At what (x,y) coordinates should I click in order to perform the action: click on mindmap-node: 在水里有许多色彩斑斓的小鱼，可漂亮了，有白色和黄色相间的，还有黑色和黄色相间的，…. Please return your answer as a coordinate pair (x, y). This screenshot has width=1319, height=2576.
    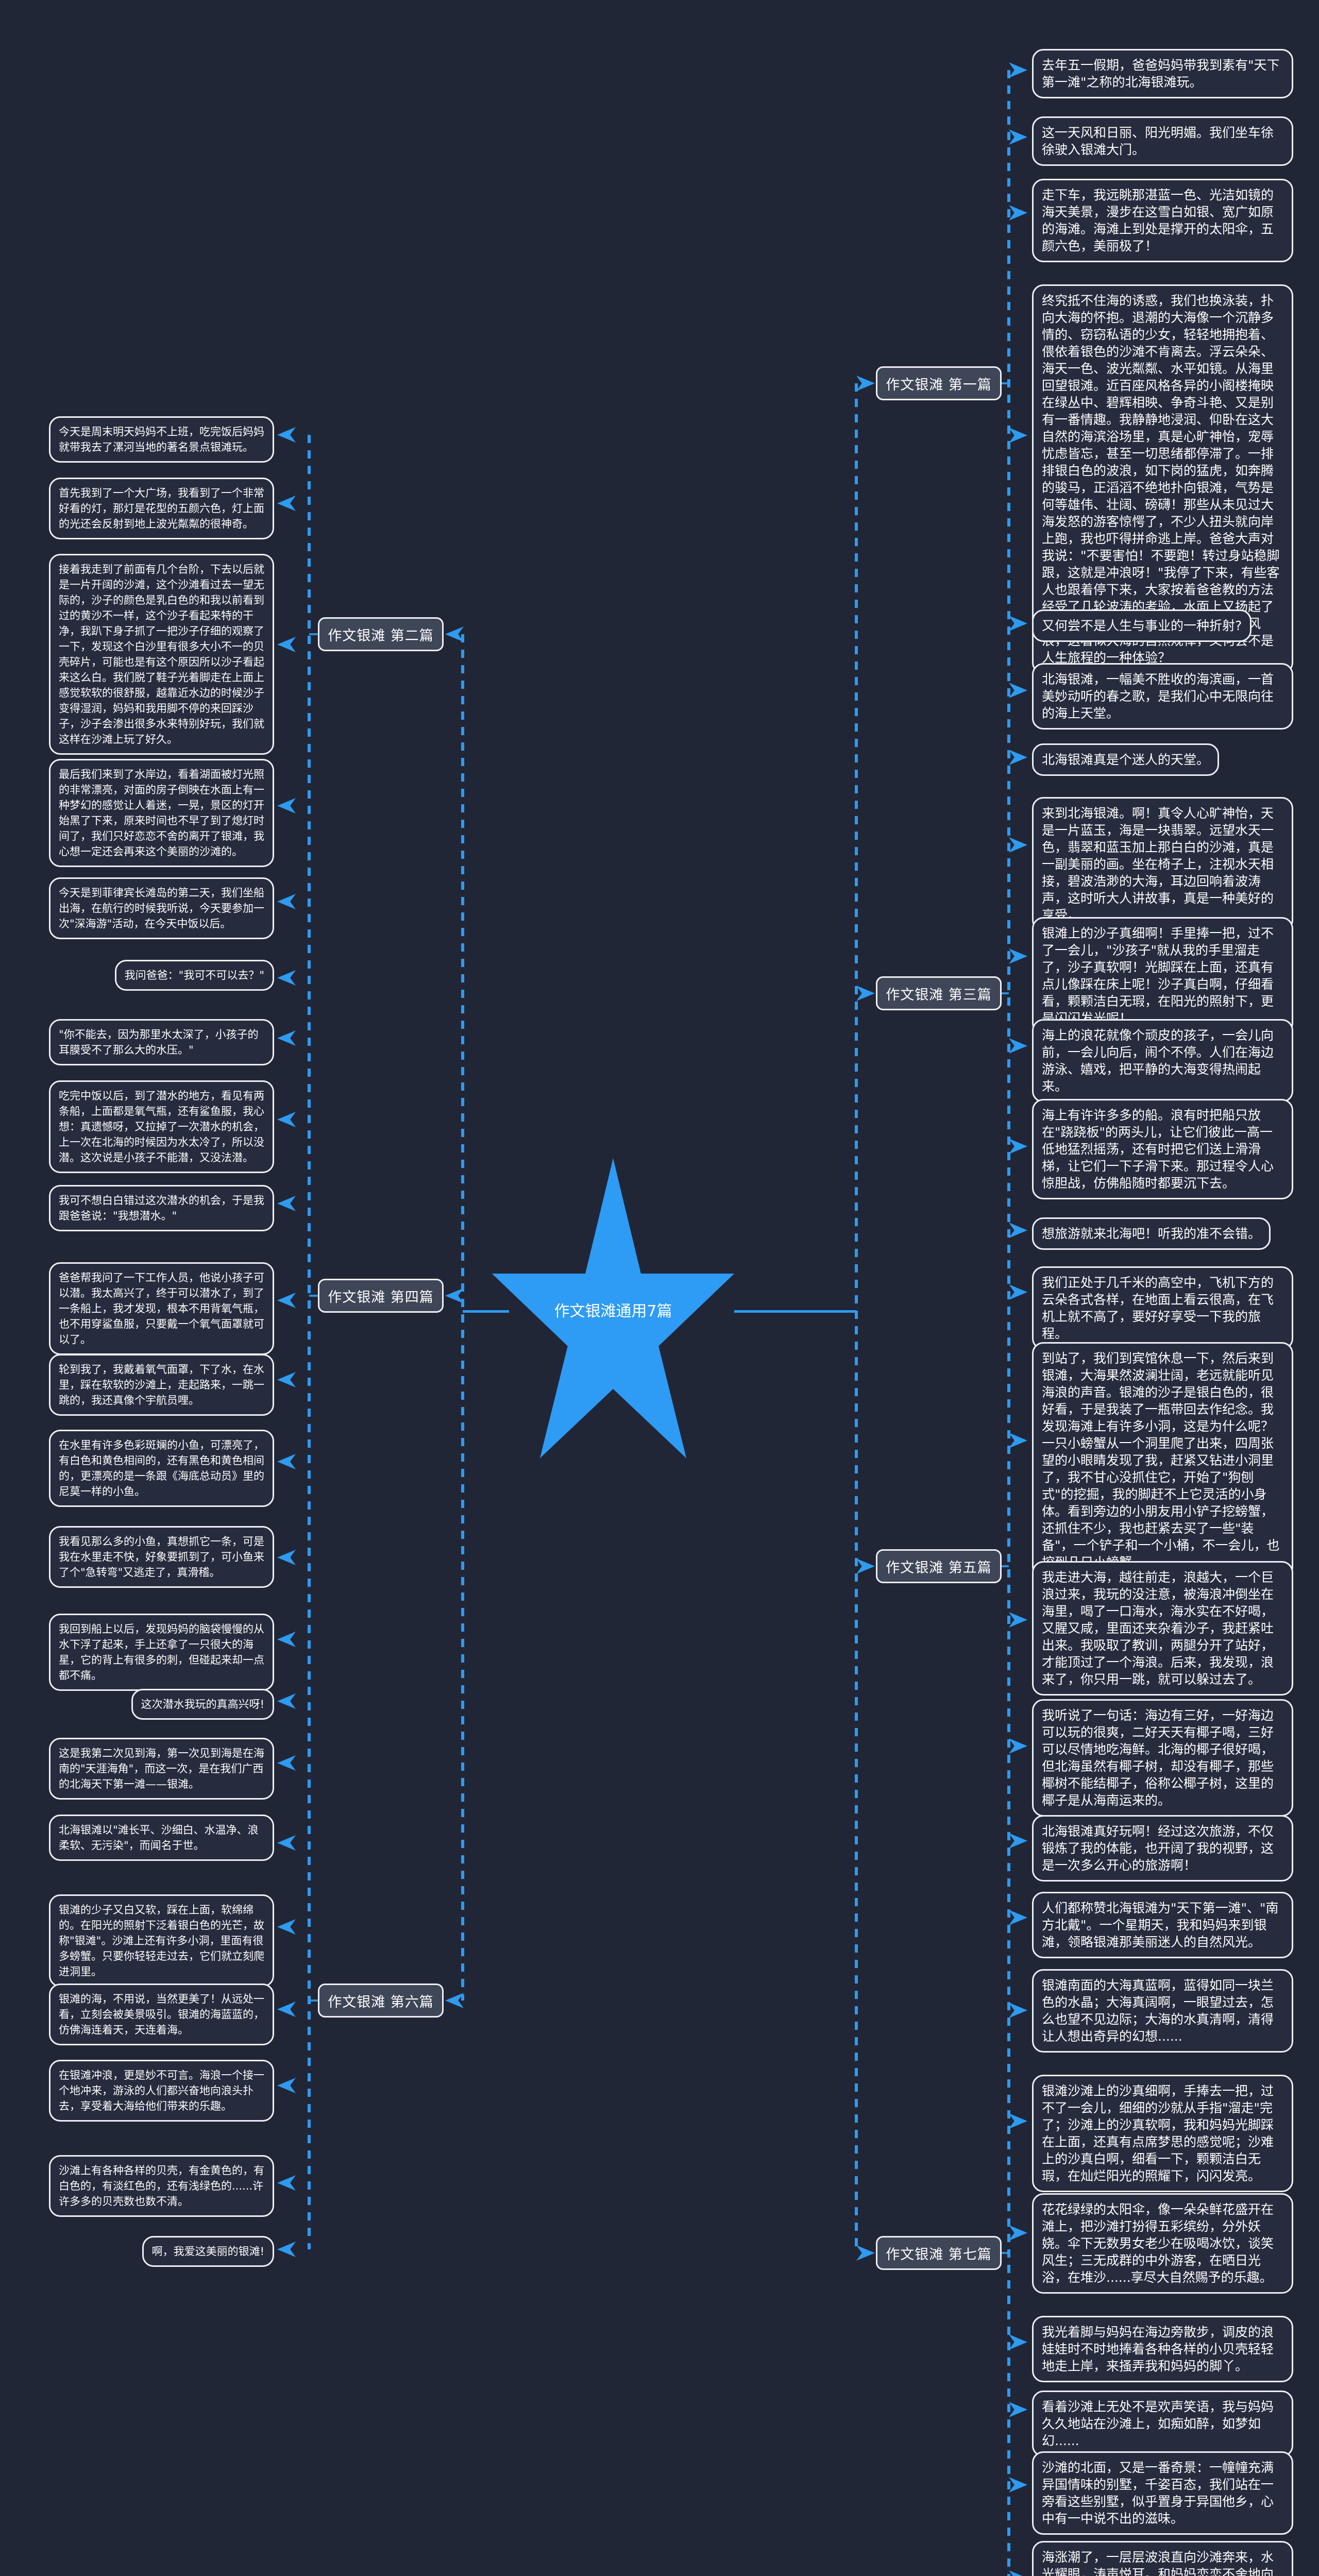
    Looking at the image, I should click on (162, 1468).